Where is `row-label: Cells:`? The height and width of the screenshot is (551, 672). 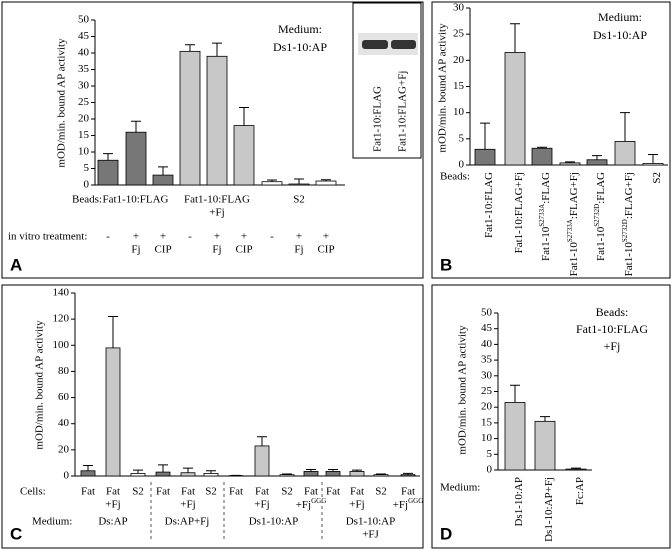
row-label: Cells: is located at coordinates (33, 492).